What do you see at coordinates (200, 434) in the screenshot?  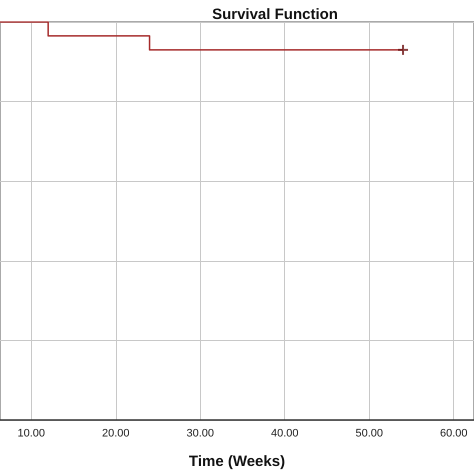 I see `x-tick-label: 30.00` at bounding box center [200, 434].